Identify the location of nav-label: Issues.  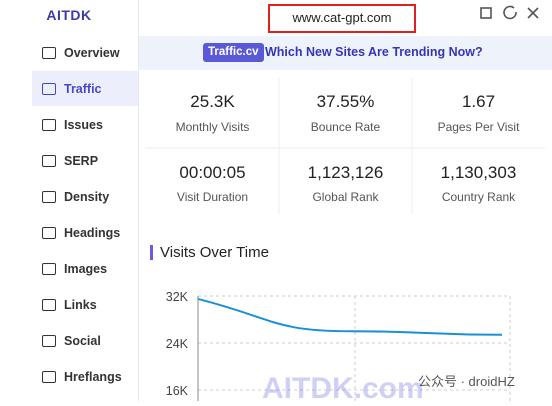
(83, 124).